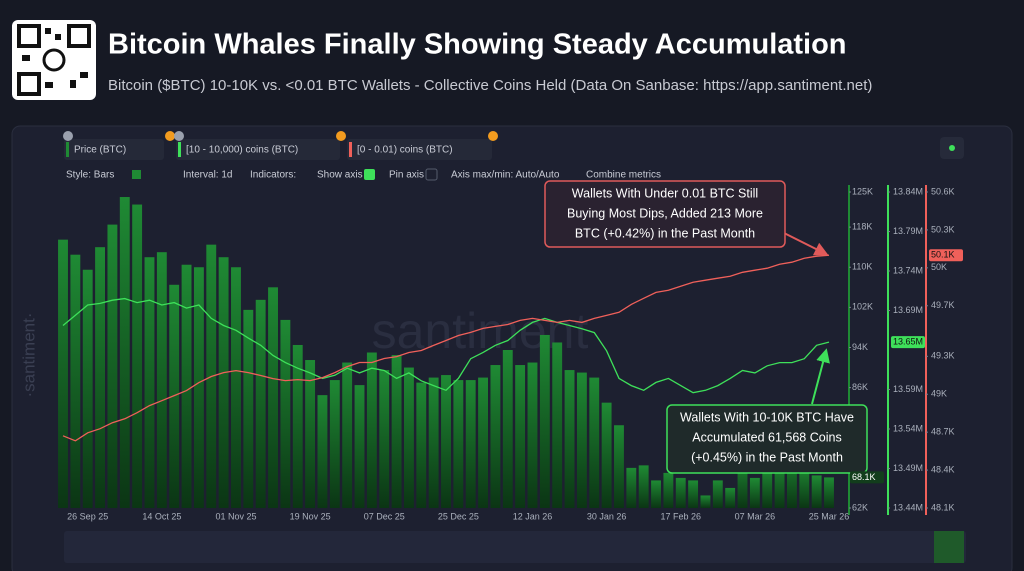 The width and height of the screenshot is (1024, 571). I want to click on x-tick-label: 19 Nov 25, so click(310, 516).